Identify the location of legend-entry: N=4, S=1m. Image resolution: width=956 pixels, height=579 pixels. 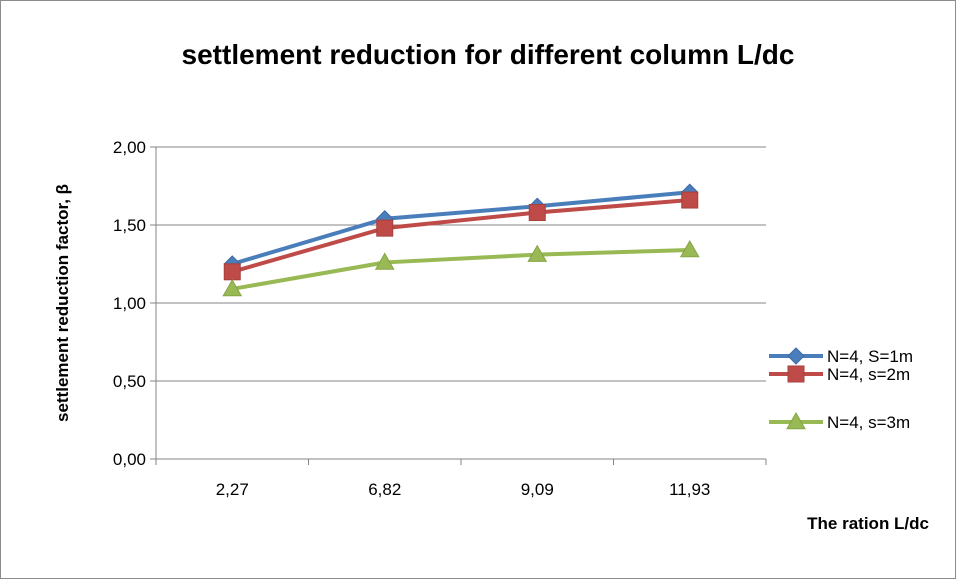
(841, 356).